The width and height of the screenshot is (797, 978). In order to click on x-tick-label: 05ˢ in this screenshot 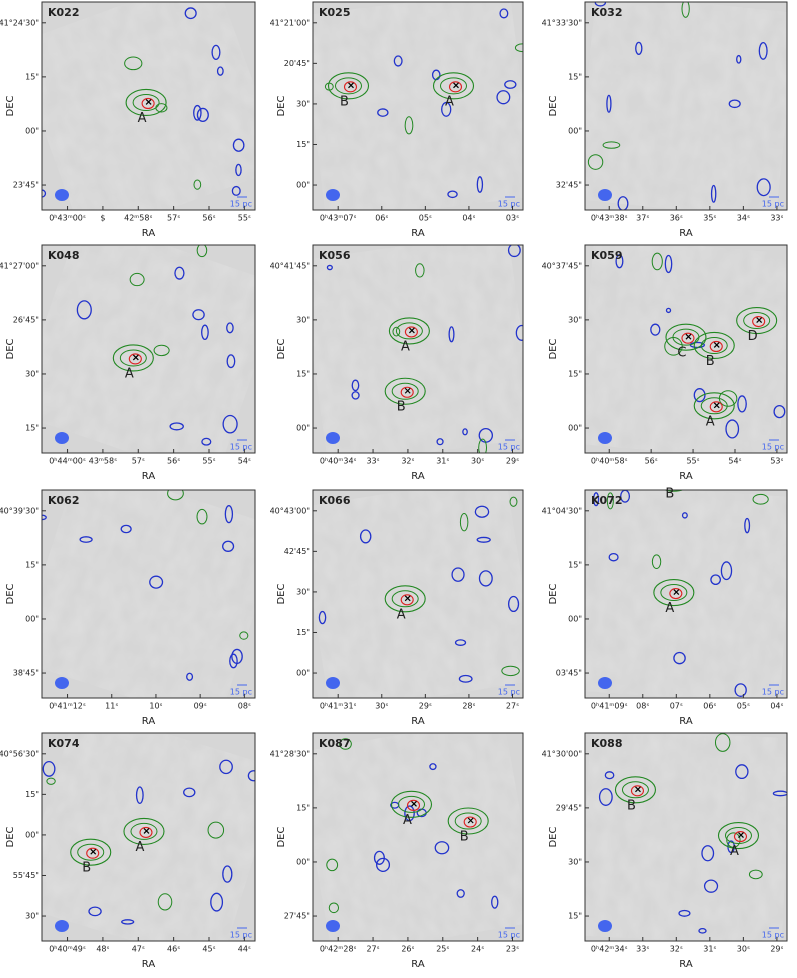, I will do `click(743, 706)`.